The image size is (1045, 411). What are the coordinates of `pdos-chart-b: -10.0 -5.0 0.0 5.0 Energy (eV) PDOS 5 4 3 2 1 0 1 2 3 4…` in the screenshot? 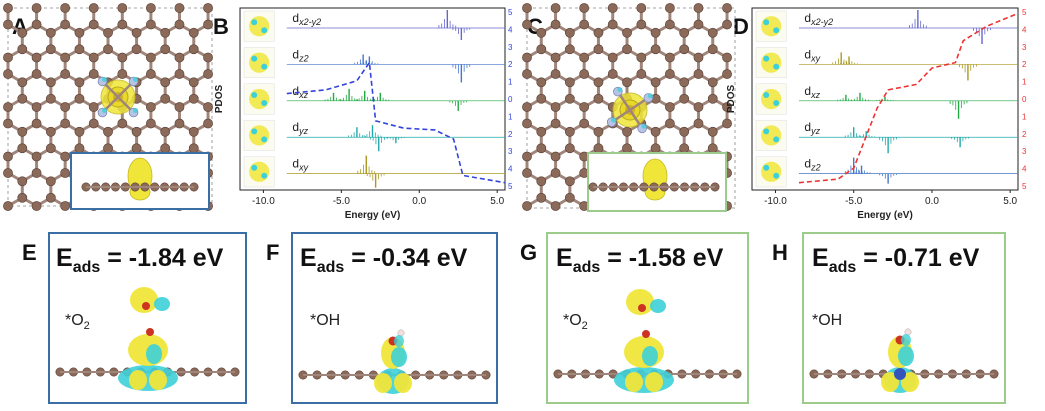 It's located at (363, 114).